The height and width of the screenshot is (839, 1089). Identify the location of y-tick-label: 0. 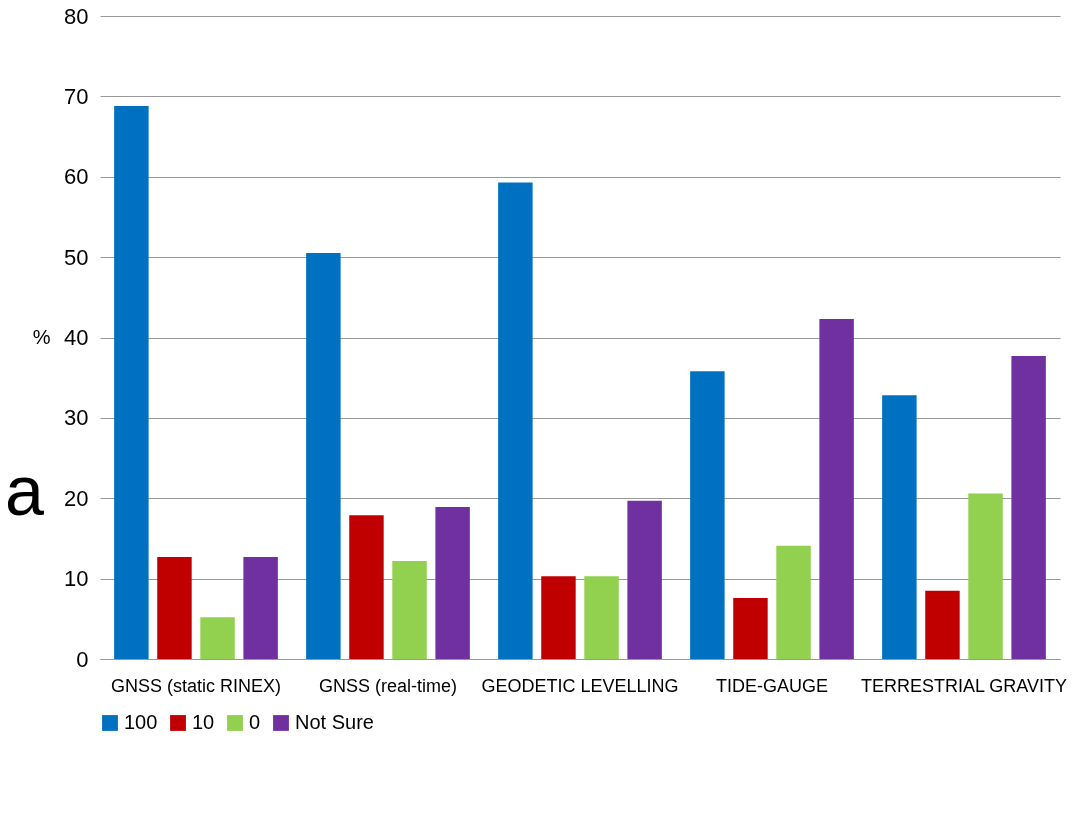
(82, 659).